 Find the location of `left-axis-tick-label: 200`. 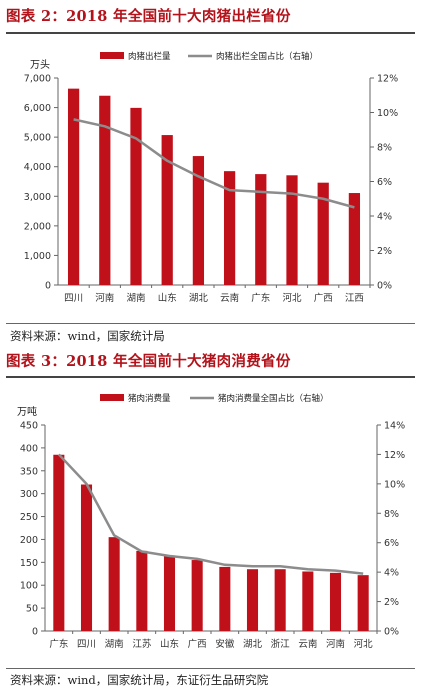

left-axis-tick-label: 200 is located at coordinates (29, 540).